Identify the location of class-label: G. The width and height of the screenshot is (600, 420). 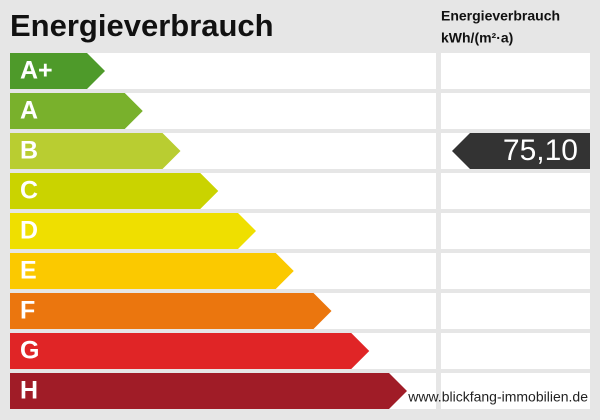
(29, 351).